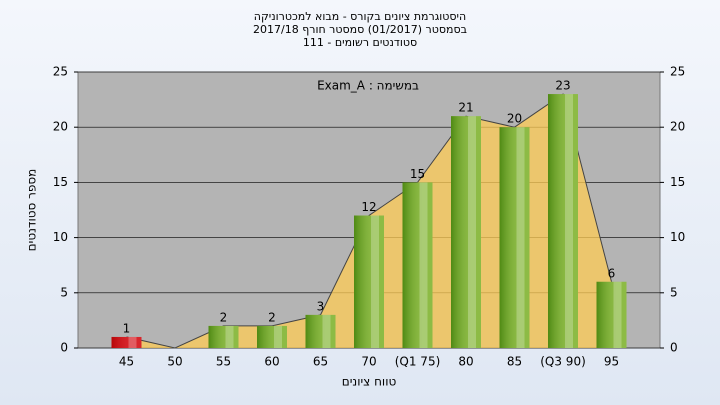 This screenshot has height=405, width=720. Describe the element at coordinates (360, 16) in the screenshot. I see `chart-title: היסטוגרמת ציונים בקורס - מבוא למכטרוניקה` at that location.